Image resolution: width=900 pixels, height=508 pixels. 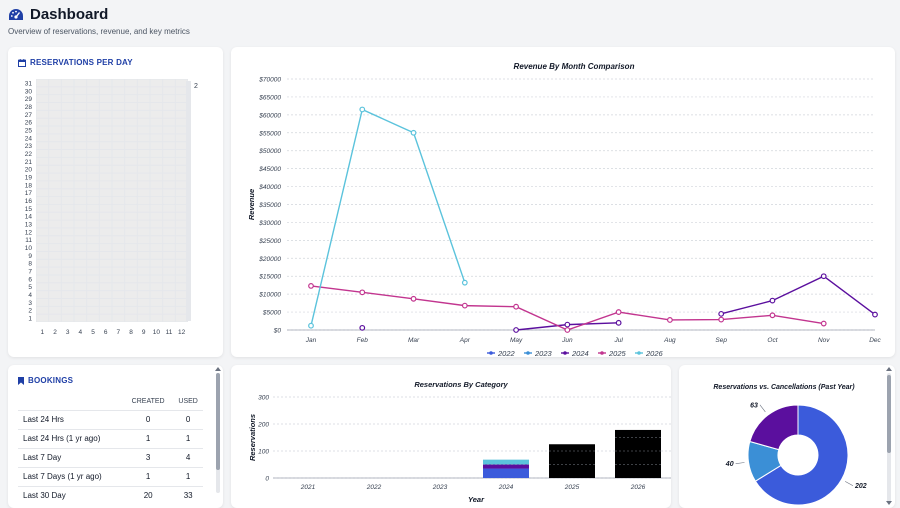 What do you see at coordinates (516, 306) in the screenshot?
I see `revenue-point-2025` at bounding box center [516, 306].